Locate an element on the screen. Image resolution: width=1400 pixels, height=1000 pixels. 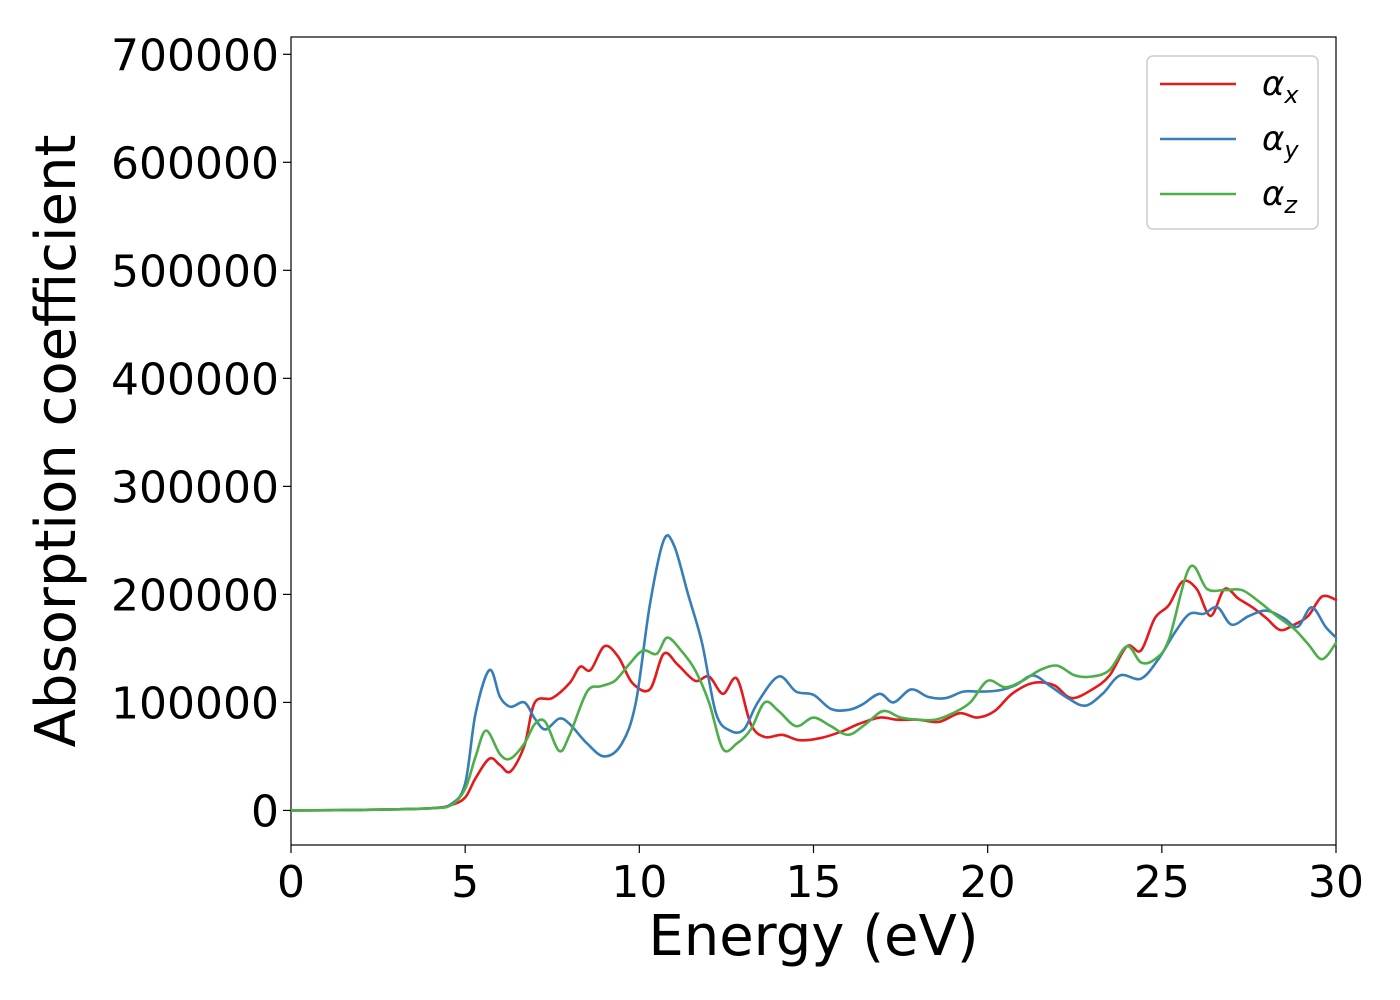
x-tick-label: 0 is located at coordinates (291, 882).